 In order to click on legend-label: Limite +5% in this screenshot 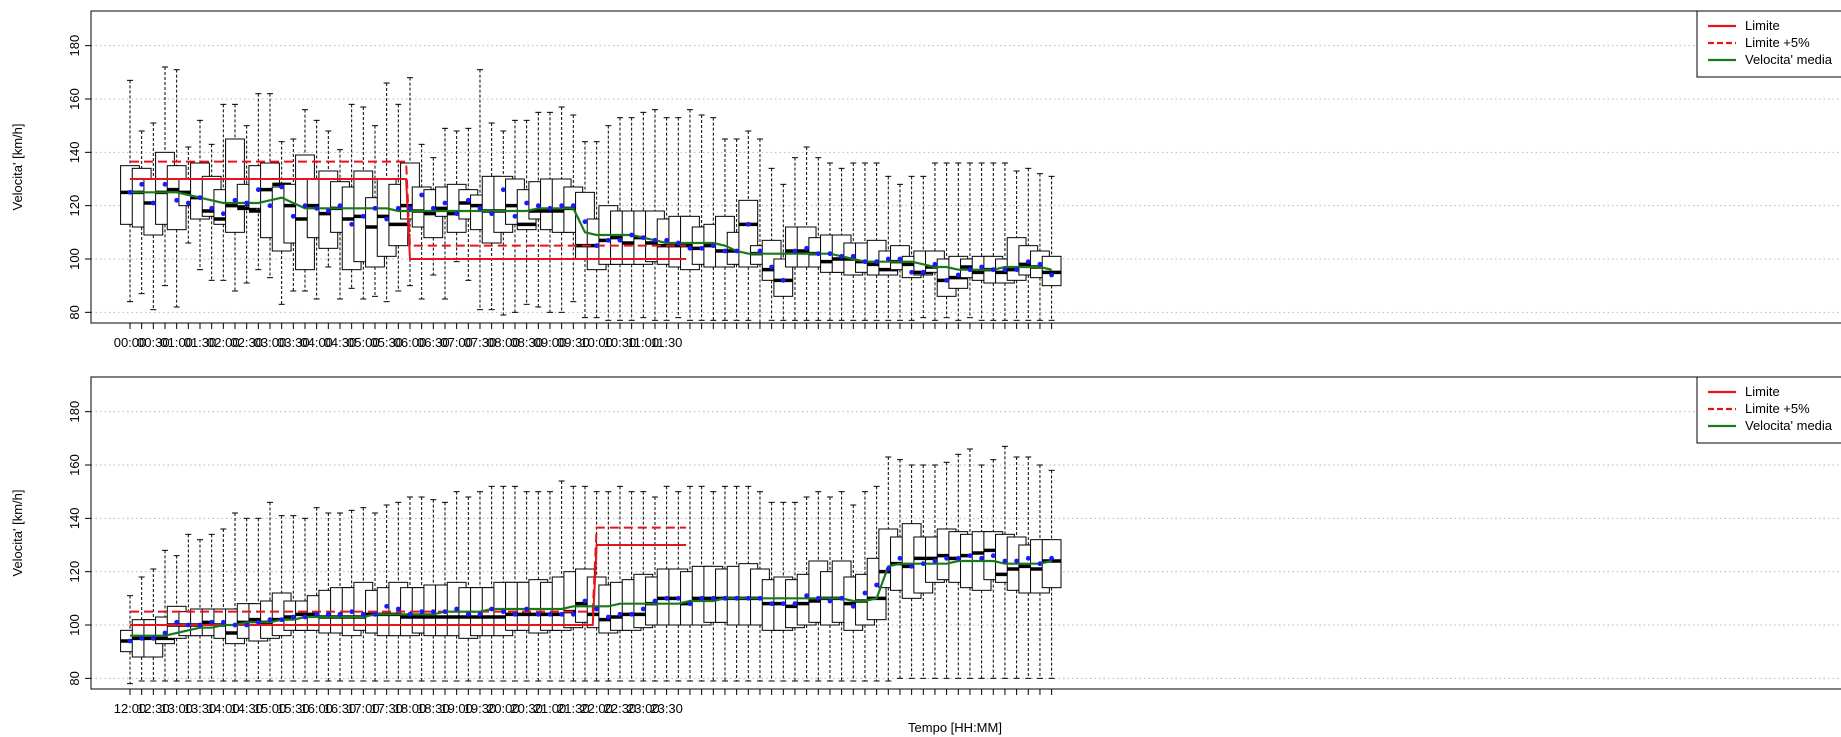, I will do `click(1777, 42)`.